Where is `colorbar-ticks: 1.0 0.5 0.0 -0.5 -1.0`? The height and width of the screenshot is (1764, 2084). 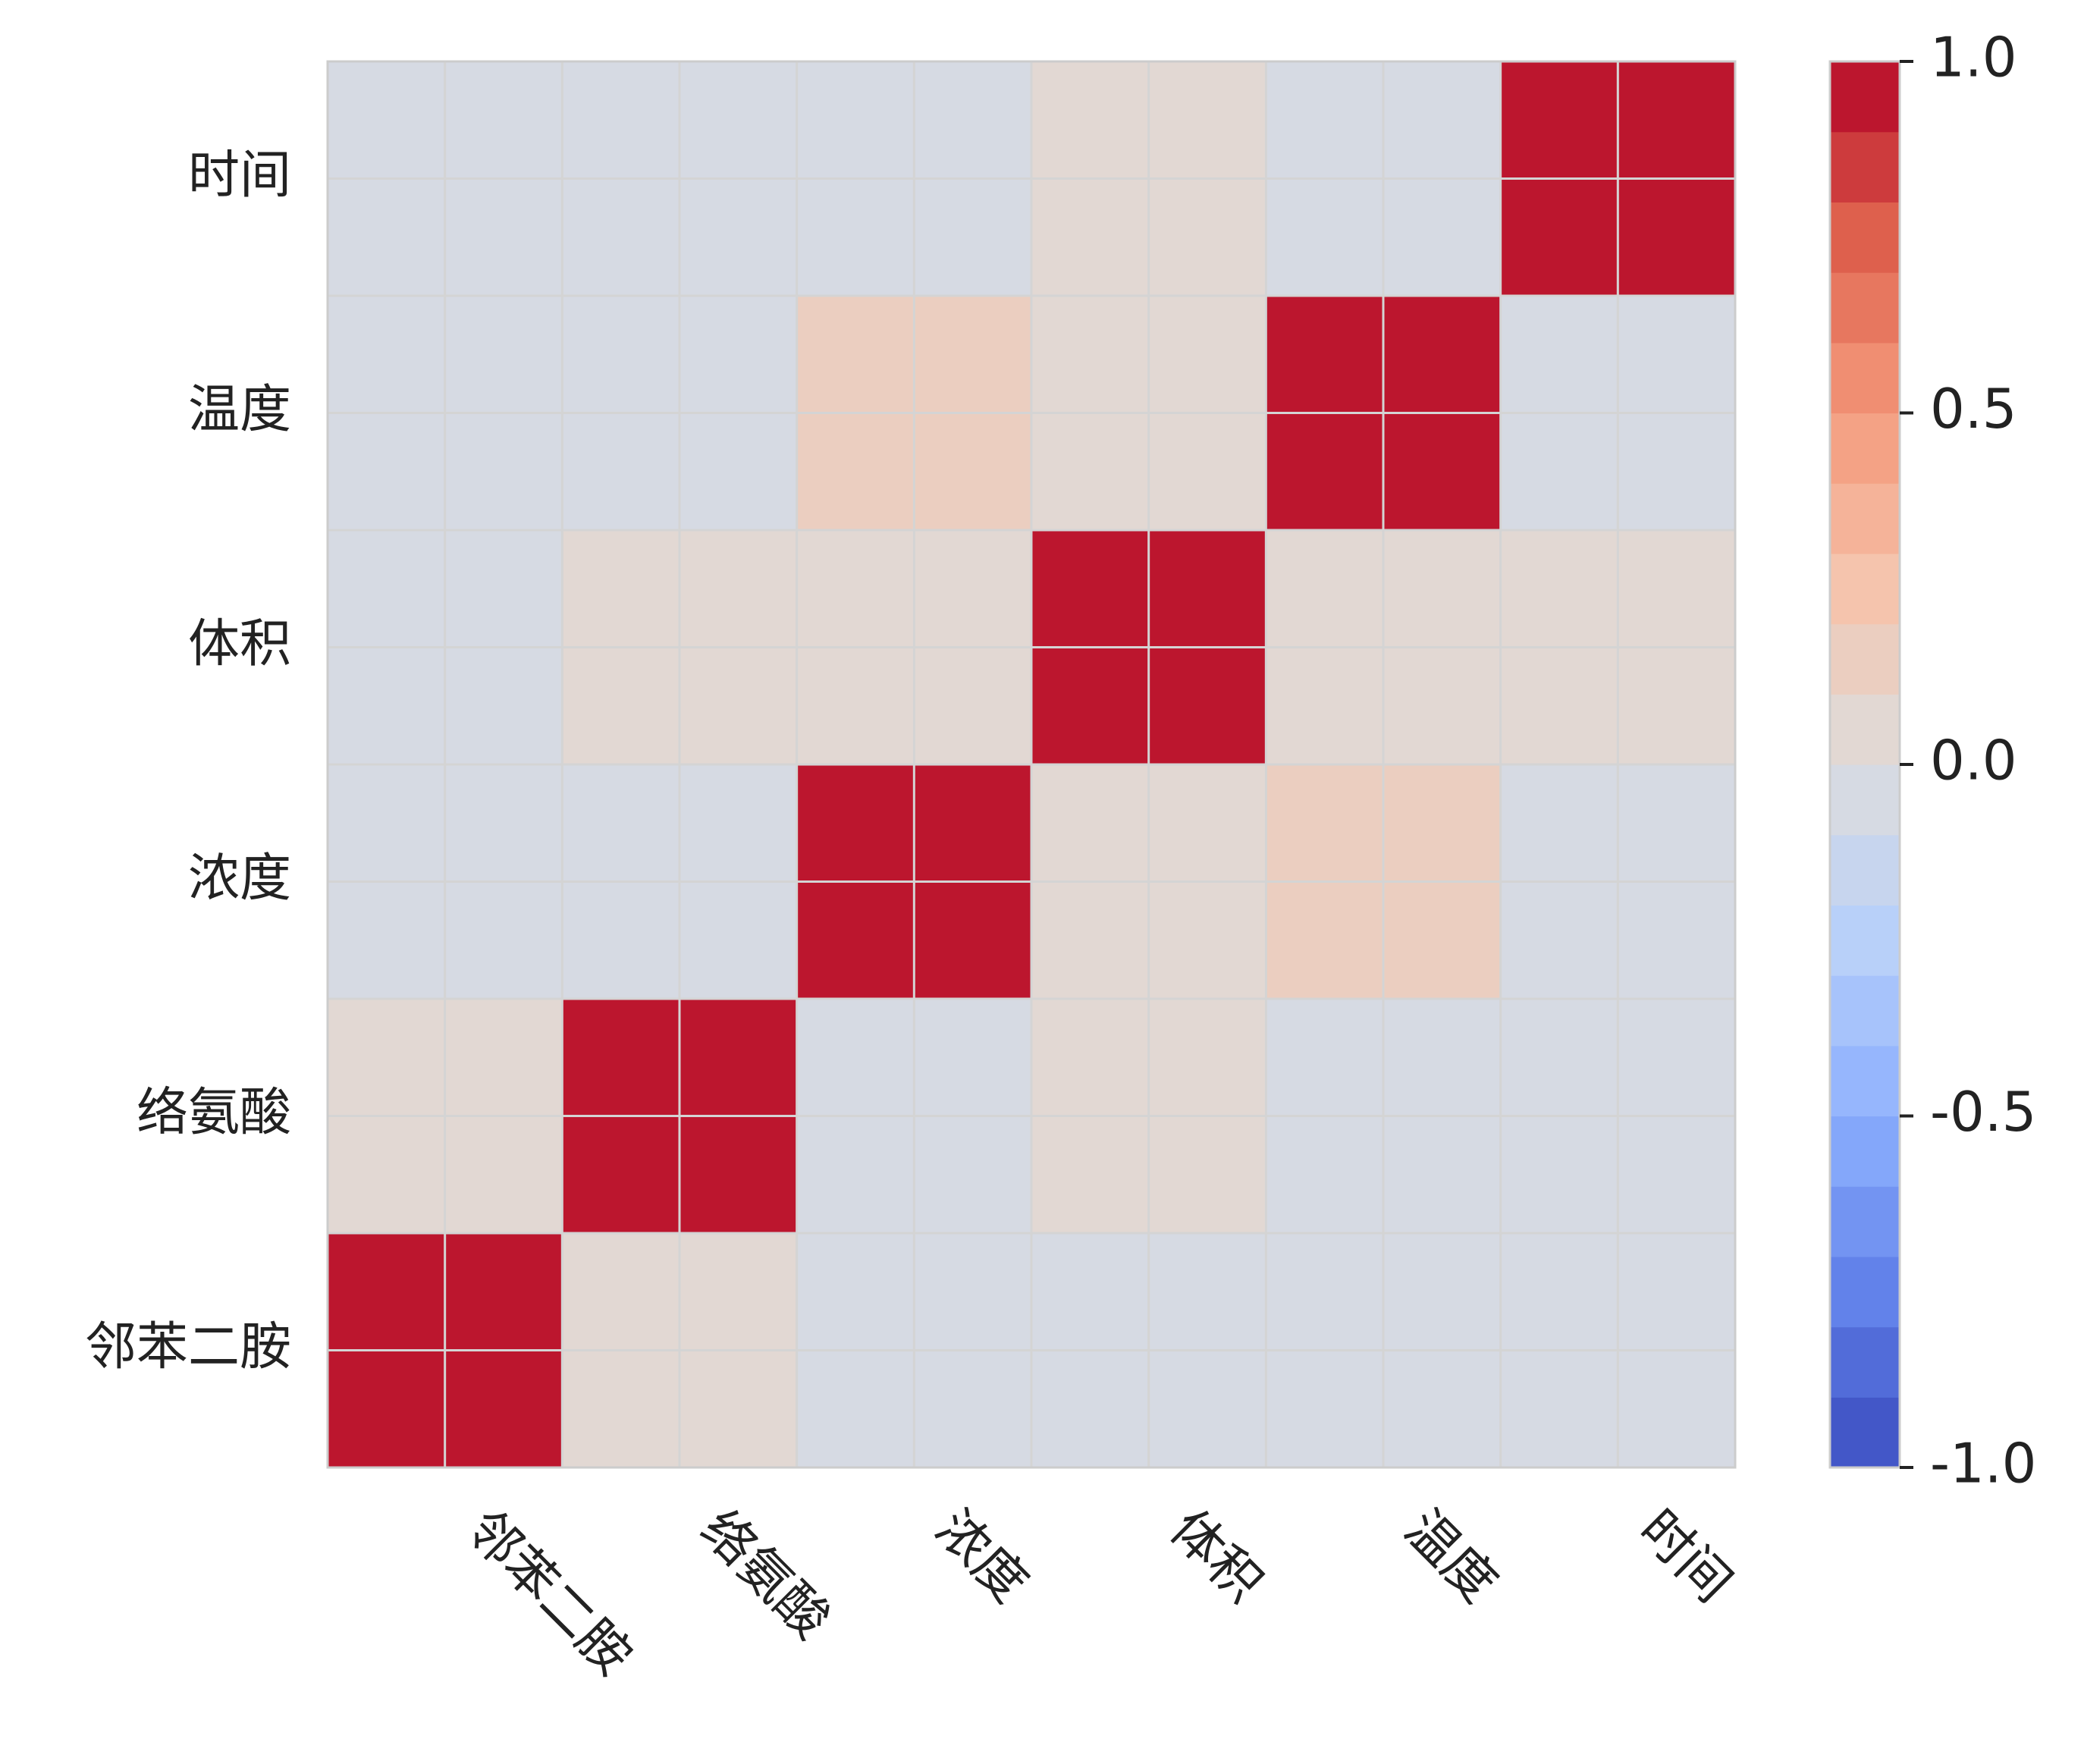
colorbar-ticks: 1.0 0.5 0.0 -0.5 -1.0 is located at coordinates (1968, 761).